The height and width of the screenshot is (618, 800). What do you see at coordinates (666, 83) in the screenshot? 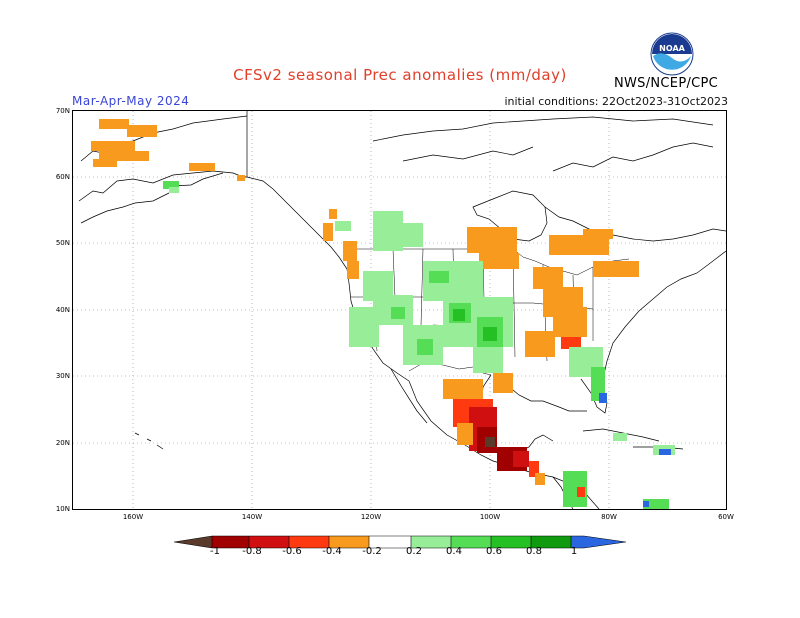
I see `agency-label: NWS/NCEP/CPC` at bounding box center [666, 83].